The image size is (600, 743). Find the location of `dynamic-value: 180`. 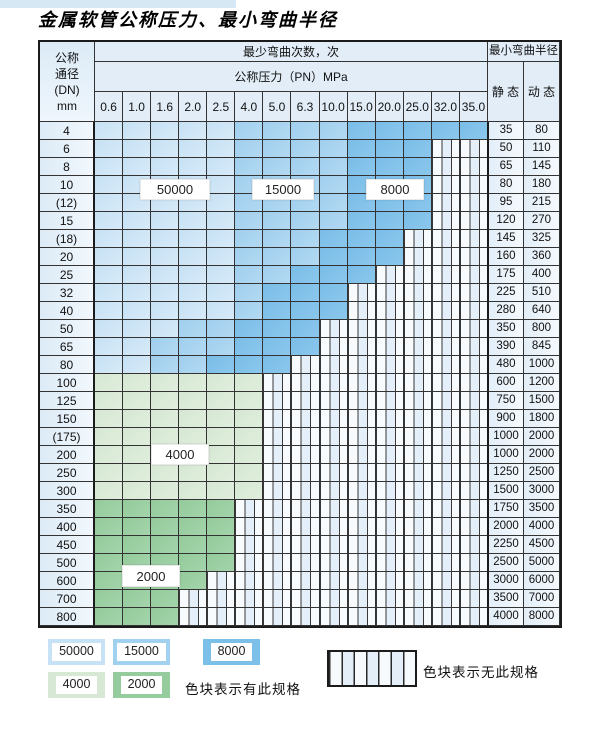

dynamic-value: 180 is located at coordinates (541, 185).